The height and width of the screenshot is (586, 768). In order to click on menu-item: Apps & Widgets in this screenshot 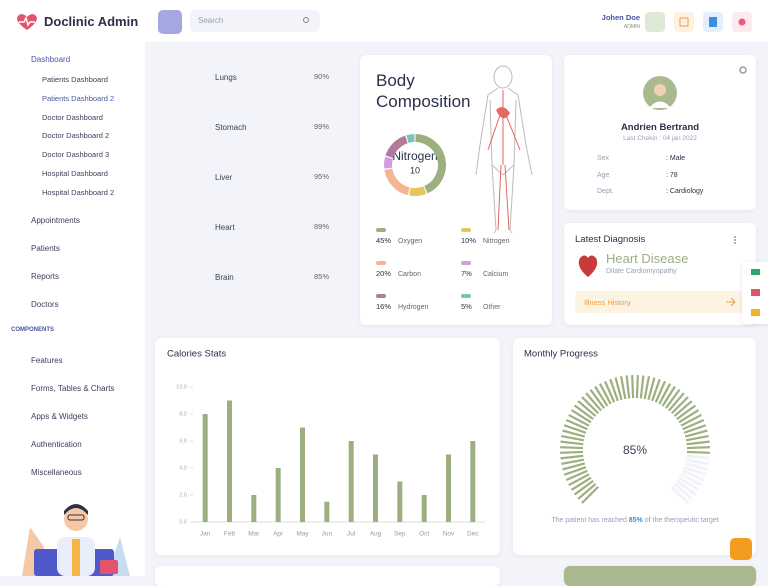, I will do `click(59, 416)`.